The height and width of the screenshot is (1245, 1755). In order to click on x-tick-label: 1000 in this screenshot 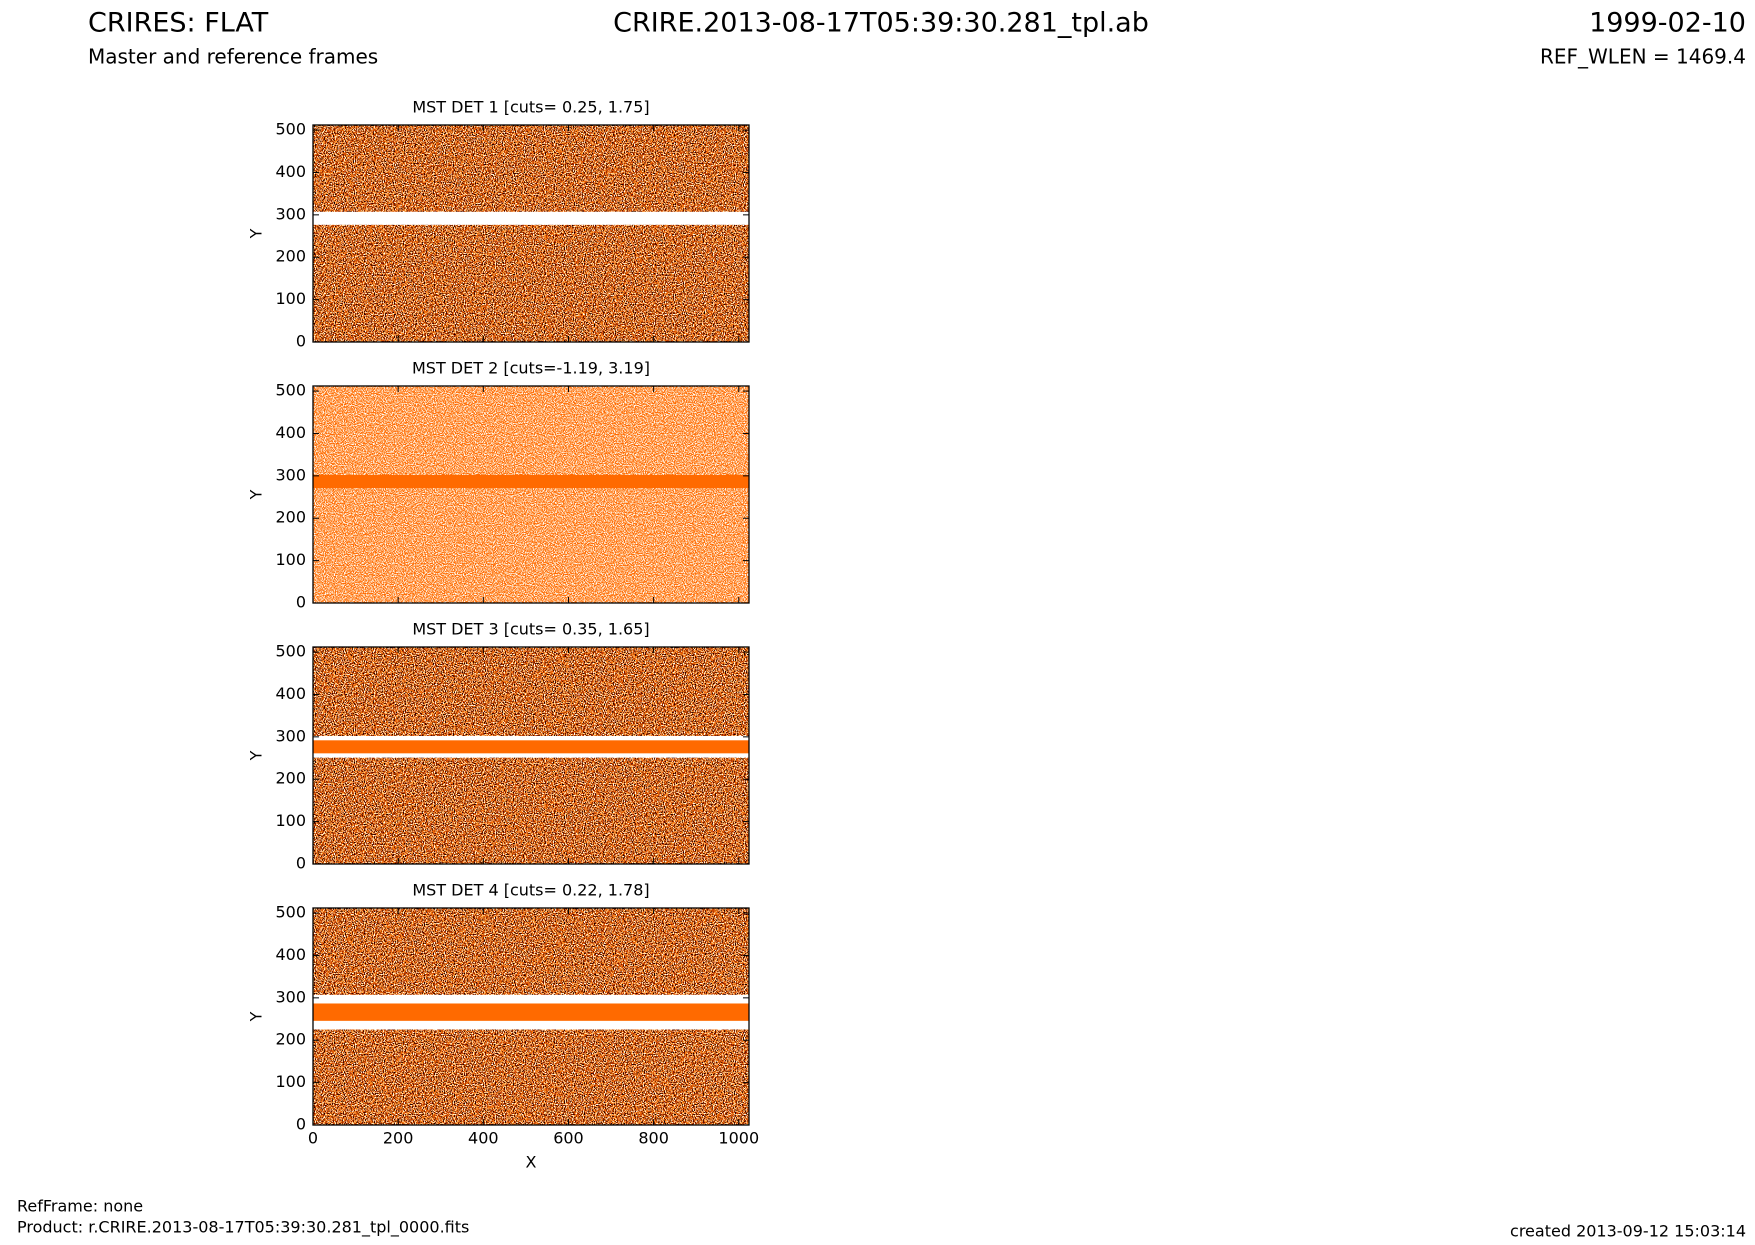, I will do `click(738, 1138)`.